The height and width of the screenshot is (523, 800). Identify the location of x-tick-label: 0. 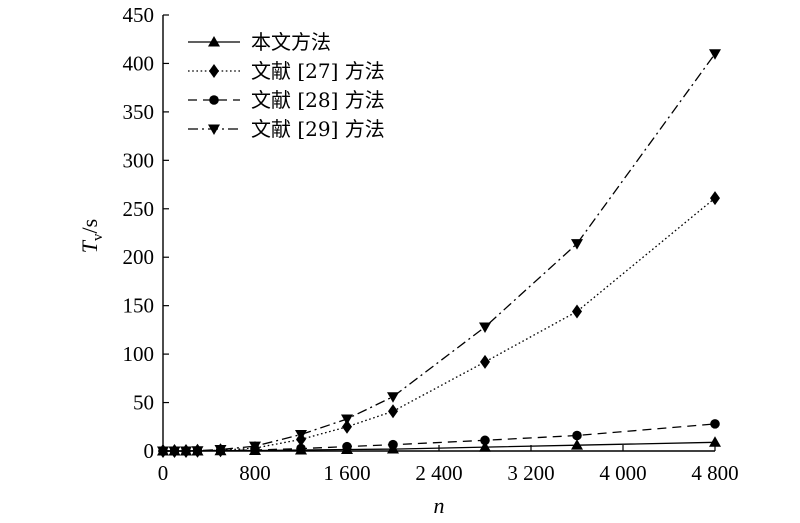
(163, 473).